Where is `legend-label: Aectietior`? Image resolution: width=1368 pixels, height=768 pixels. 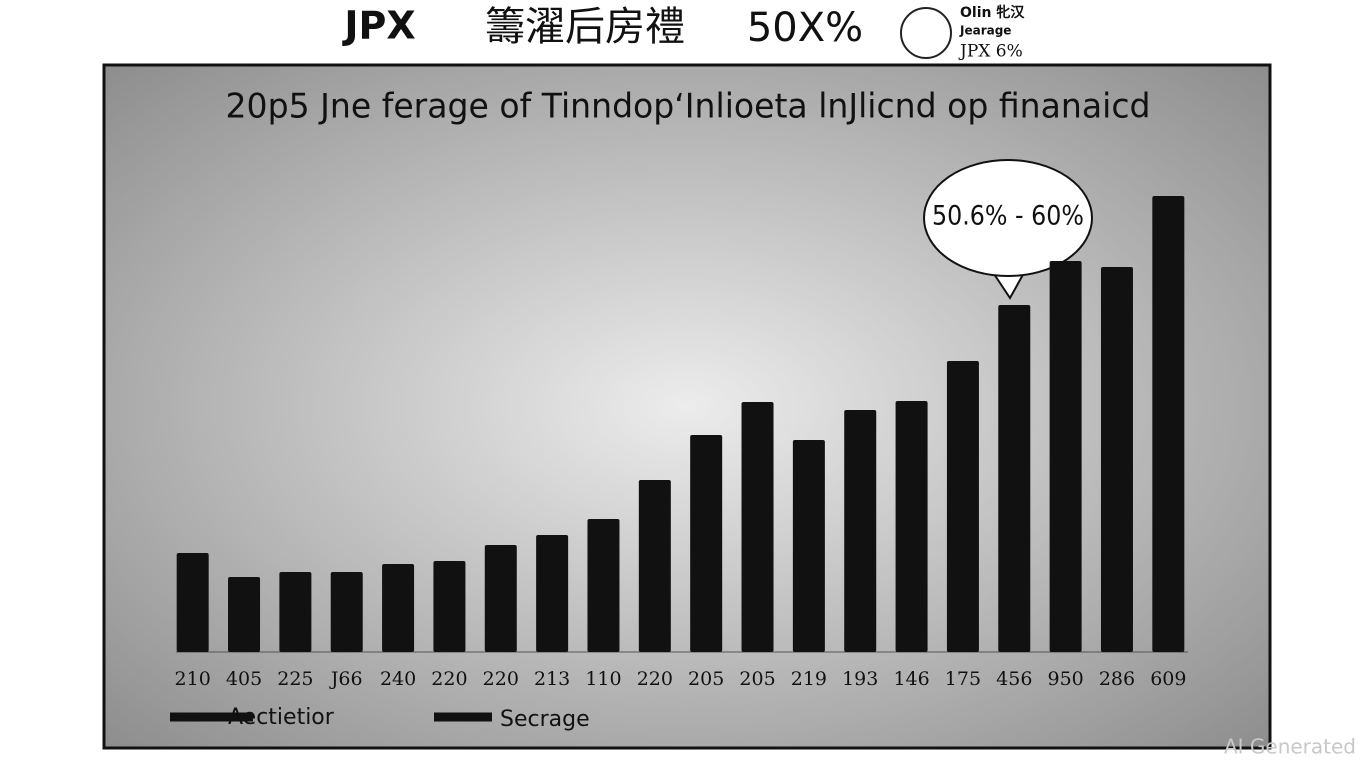
legend-label: Aectietior is located at coordinates (281, 717).